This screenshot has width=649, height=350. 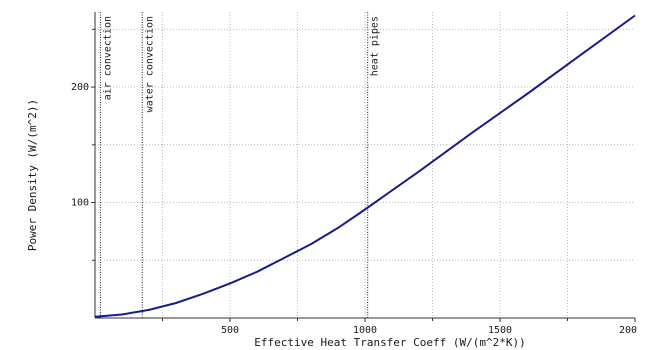 I want to click on x-tick-label: 1000, so click(x=365, y=330).